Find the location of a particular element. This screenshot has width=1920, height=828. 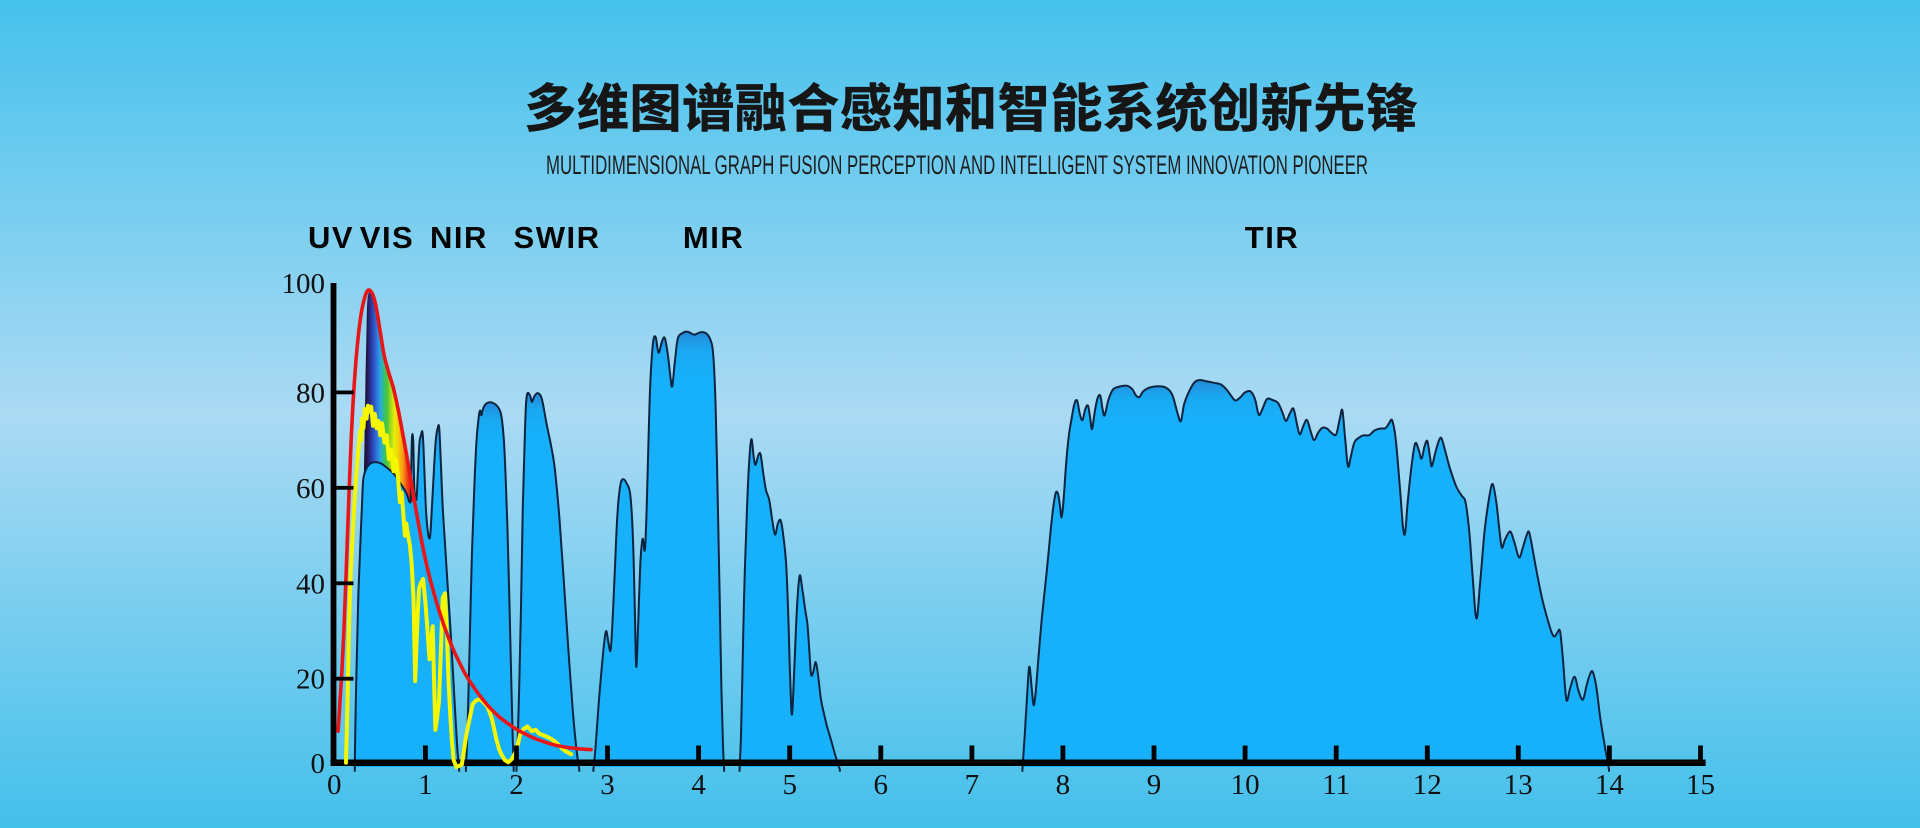

svg-text: 10 is located at coordinates (1245, 785).